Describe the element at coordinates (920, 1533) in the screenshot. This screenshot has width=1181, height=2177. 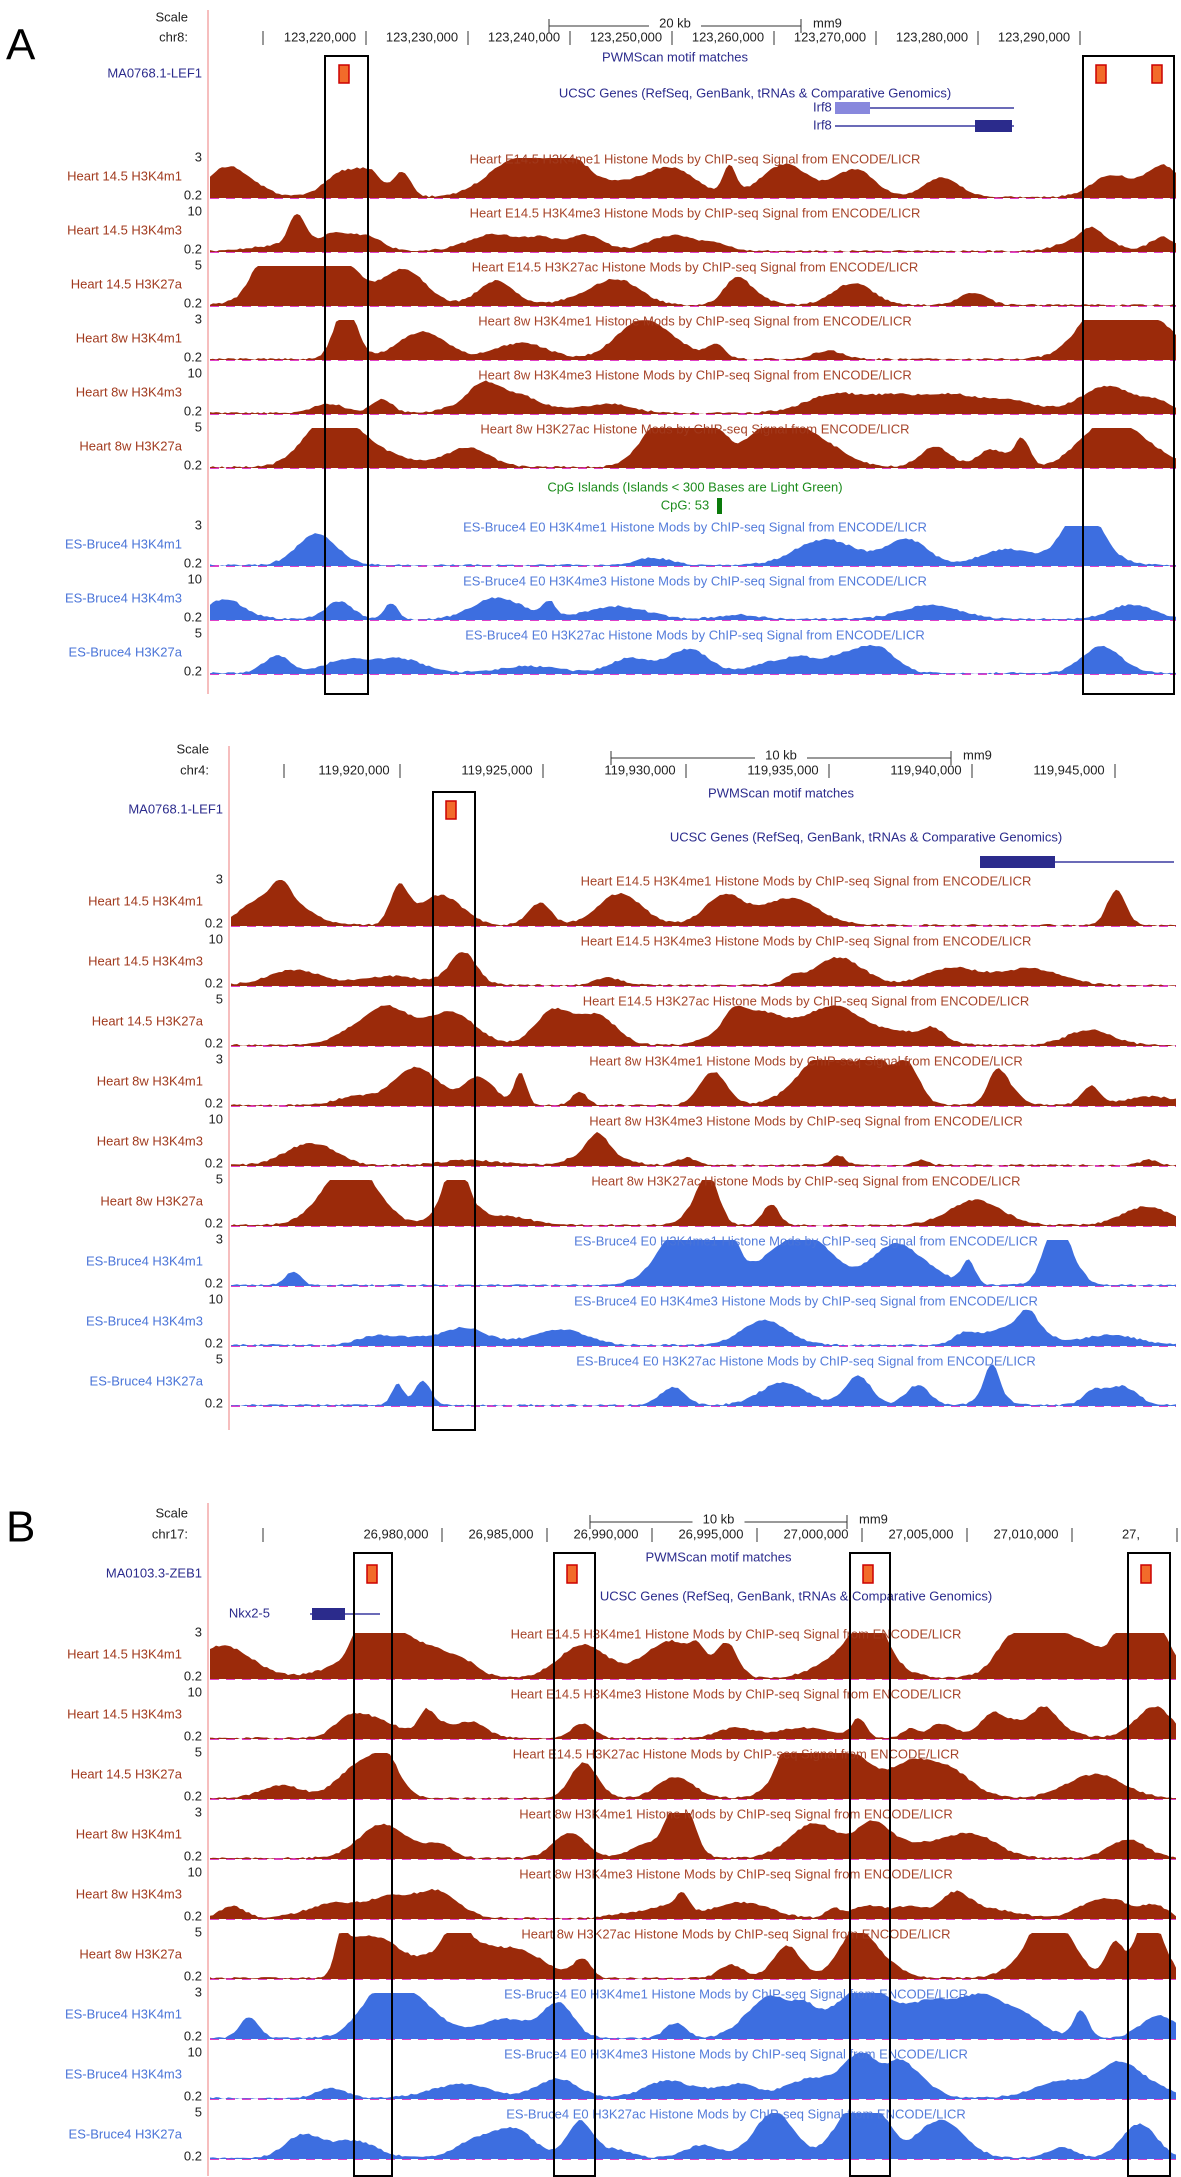
I see `coordinate-label: 27,005,000` at that location.